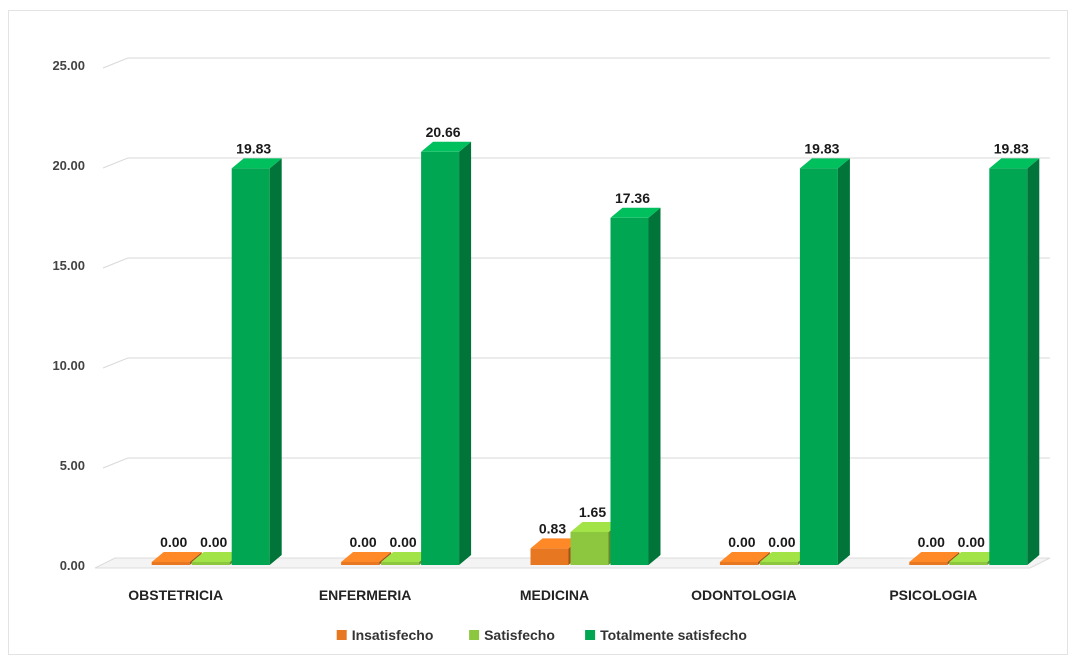  Describe the element at coordinates (519, 635) in the screenshot. I see `legend-label: Satisfecho` at that location.